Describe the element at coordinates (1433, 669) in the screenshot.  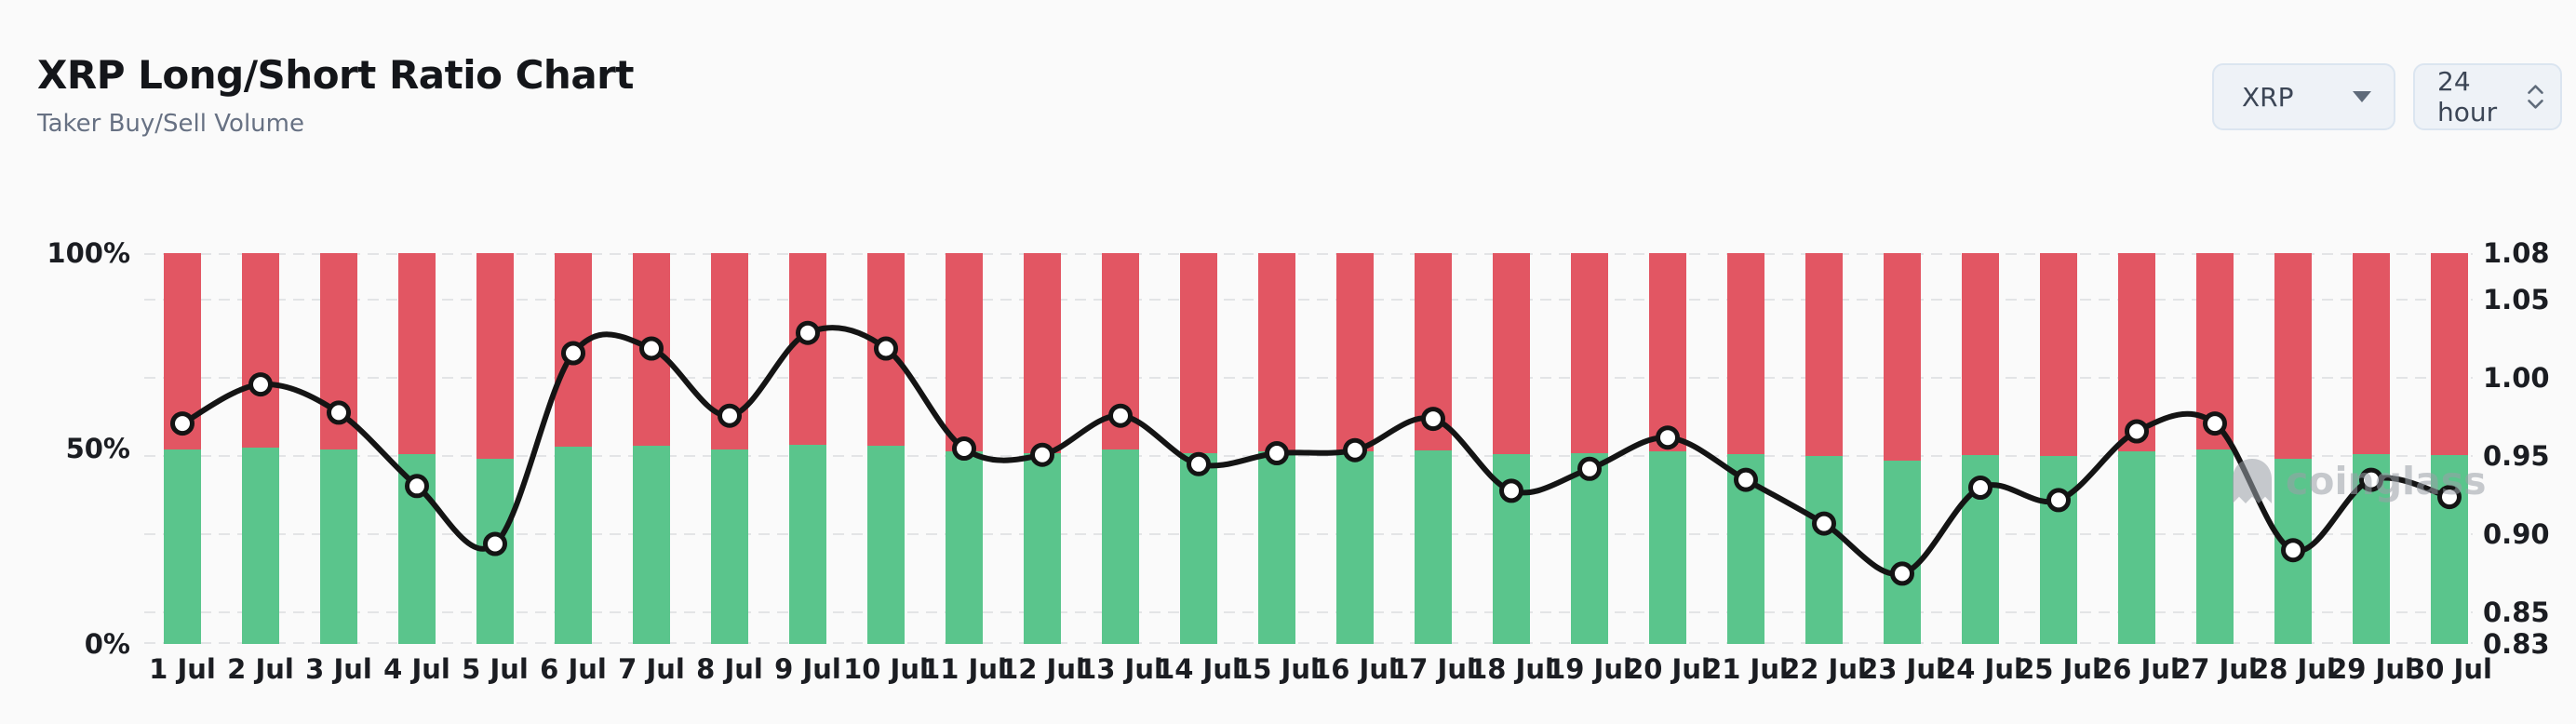
I see `x-axis-label: 17 Jul` at that location.